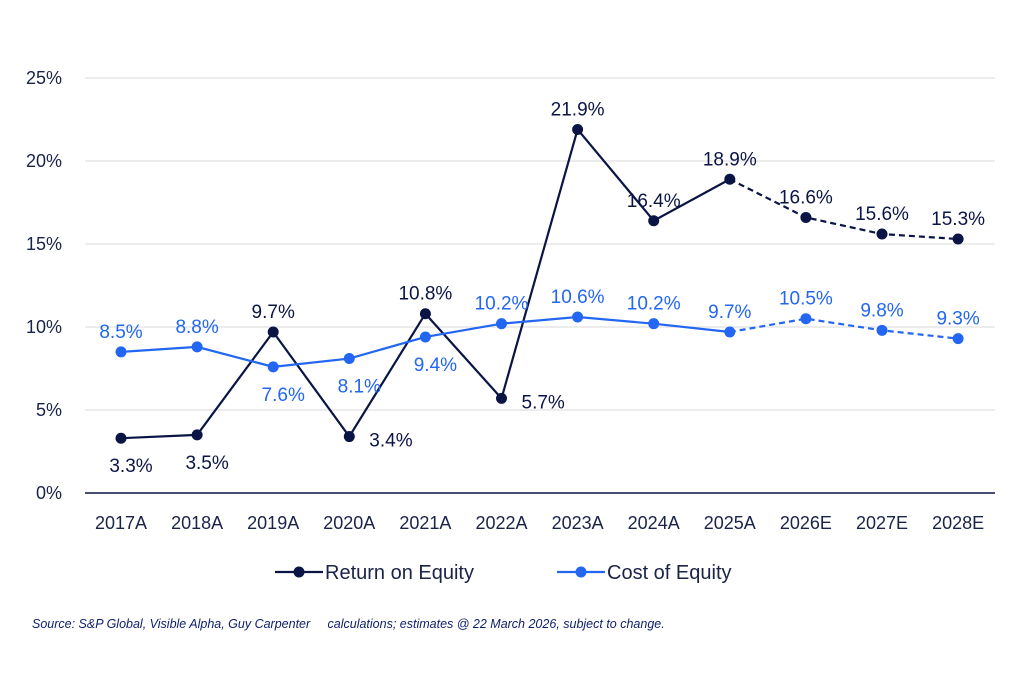 This screenshot has width=1020, height=700. What do you see at coordinates (349, 523) in the screenshot?
I see `x-tick-label: 2020A` at bounding box center [349, 523].